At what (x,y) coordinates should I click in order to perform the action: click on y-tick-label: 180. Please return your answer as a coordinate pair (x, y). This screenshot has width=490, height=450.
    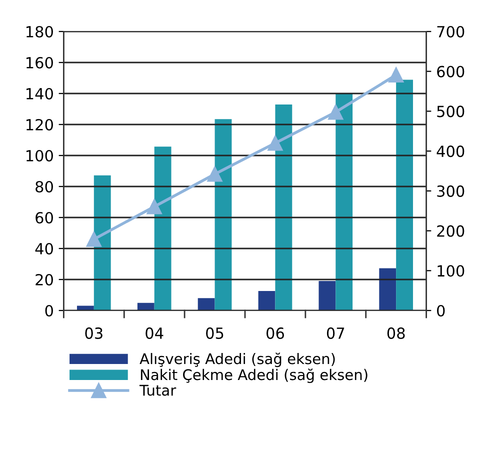
    Looking at the image, I should click on (39, 32).